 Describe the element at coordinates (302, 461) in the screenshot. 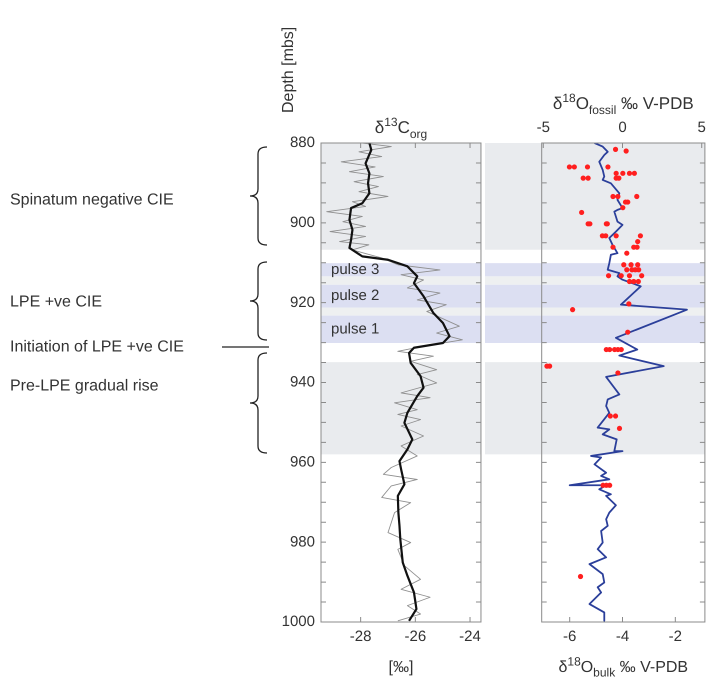

I see `y-tick-label: 960` at that location.